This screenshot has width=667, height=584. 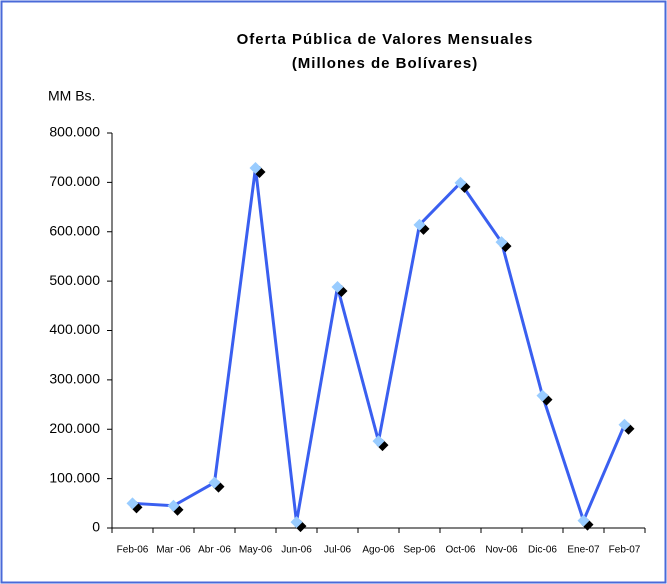 What do you see at coordinates (296, 550) in the screenshot?
I see `x-tick-label: Jun-06` at bounding box center [296, 550].